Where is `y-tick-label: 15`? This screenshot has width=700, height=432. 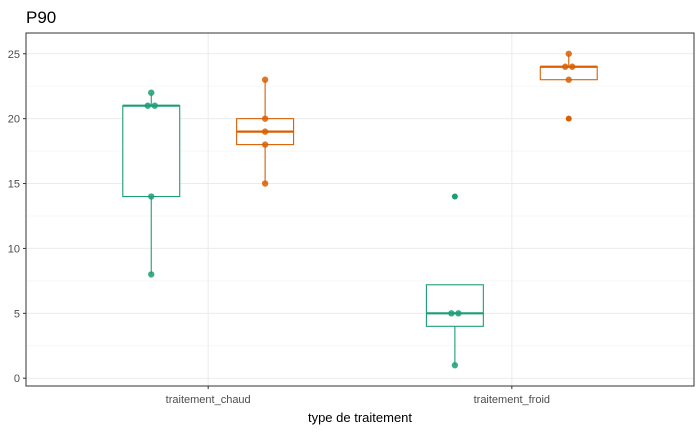
y-tick-label: 15 is located at coordinates (14, 185).